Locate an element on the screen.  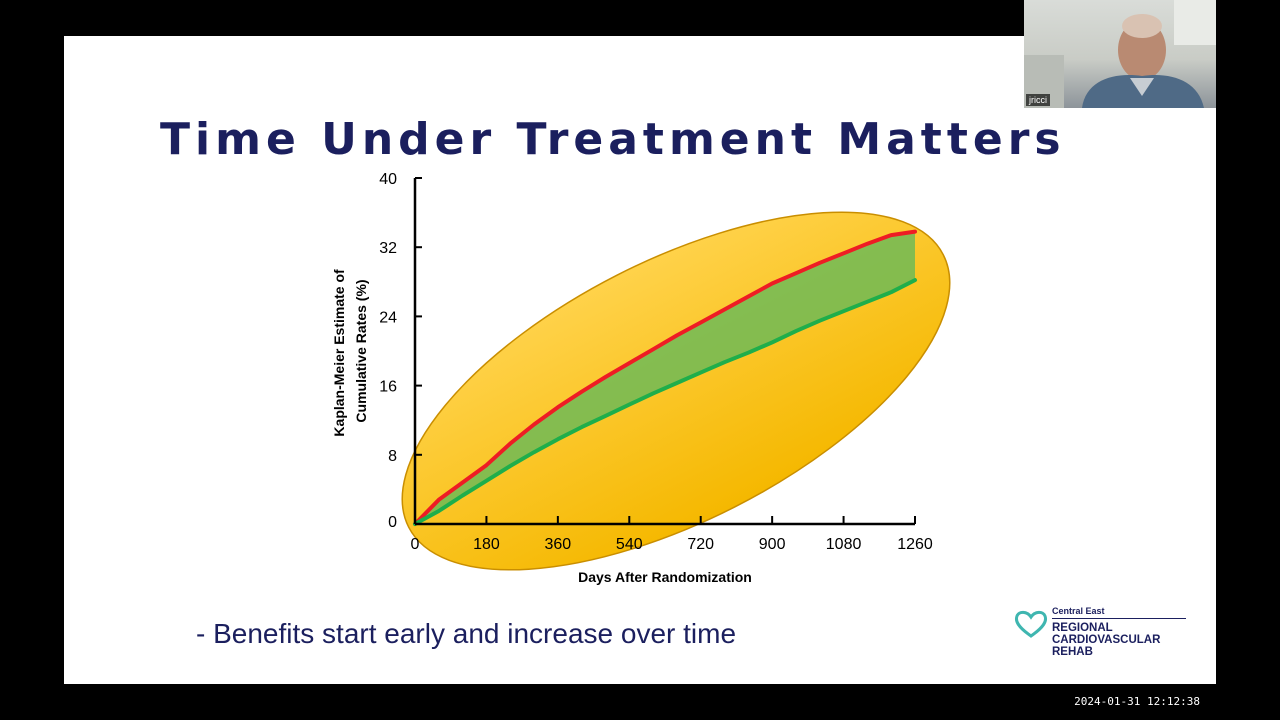
x-tick-label: 1260 is located at coordinates (915, 544).